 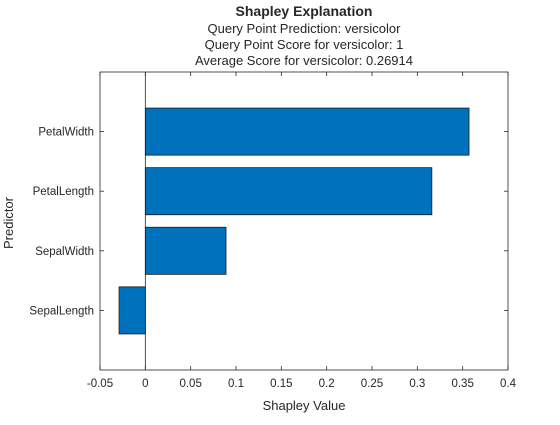 I want to click on y-axis-label: Predictor, so click(x=8, y=222).